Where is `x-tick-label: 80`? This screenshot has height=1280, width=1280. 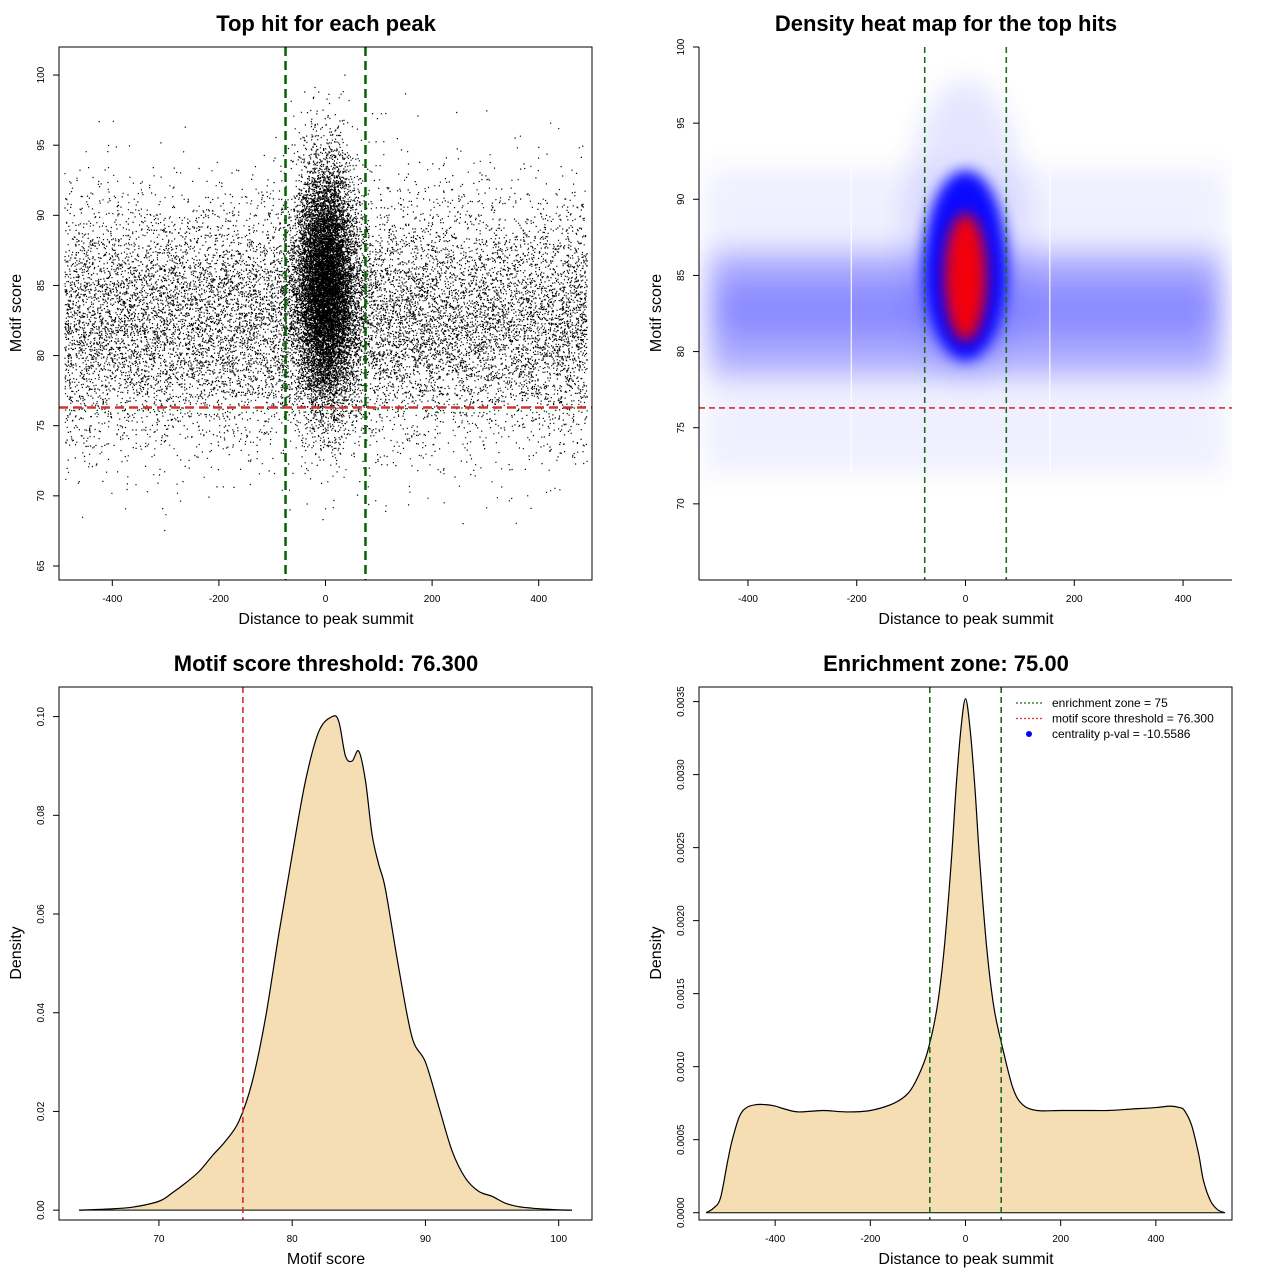 x-tick-label: 80 is located at coordinates (293, 1239).